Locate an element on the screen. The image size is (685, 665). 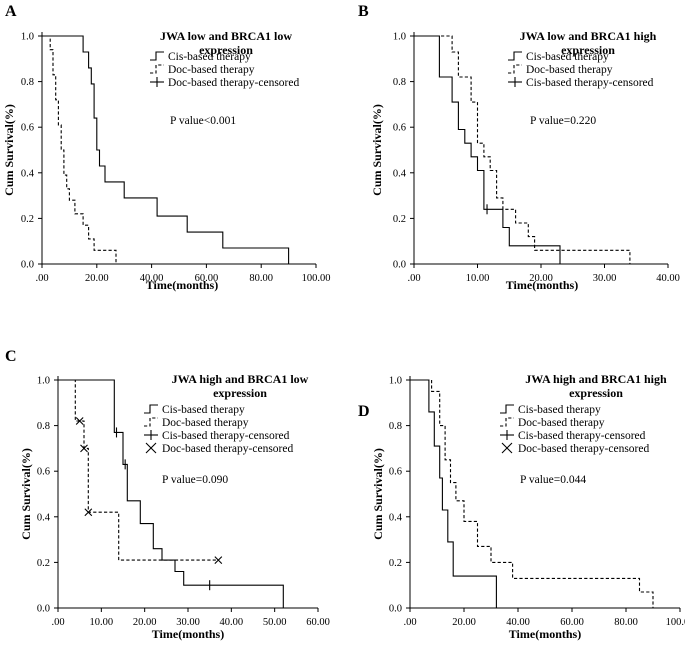
legend-label: Doc-based therapy-censored is located at coordinates (227, 449).